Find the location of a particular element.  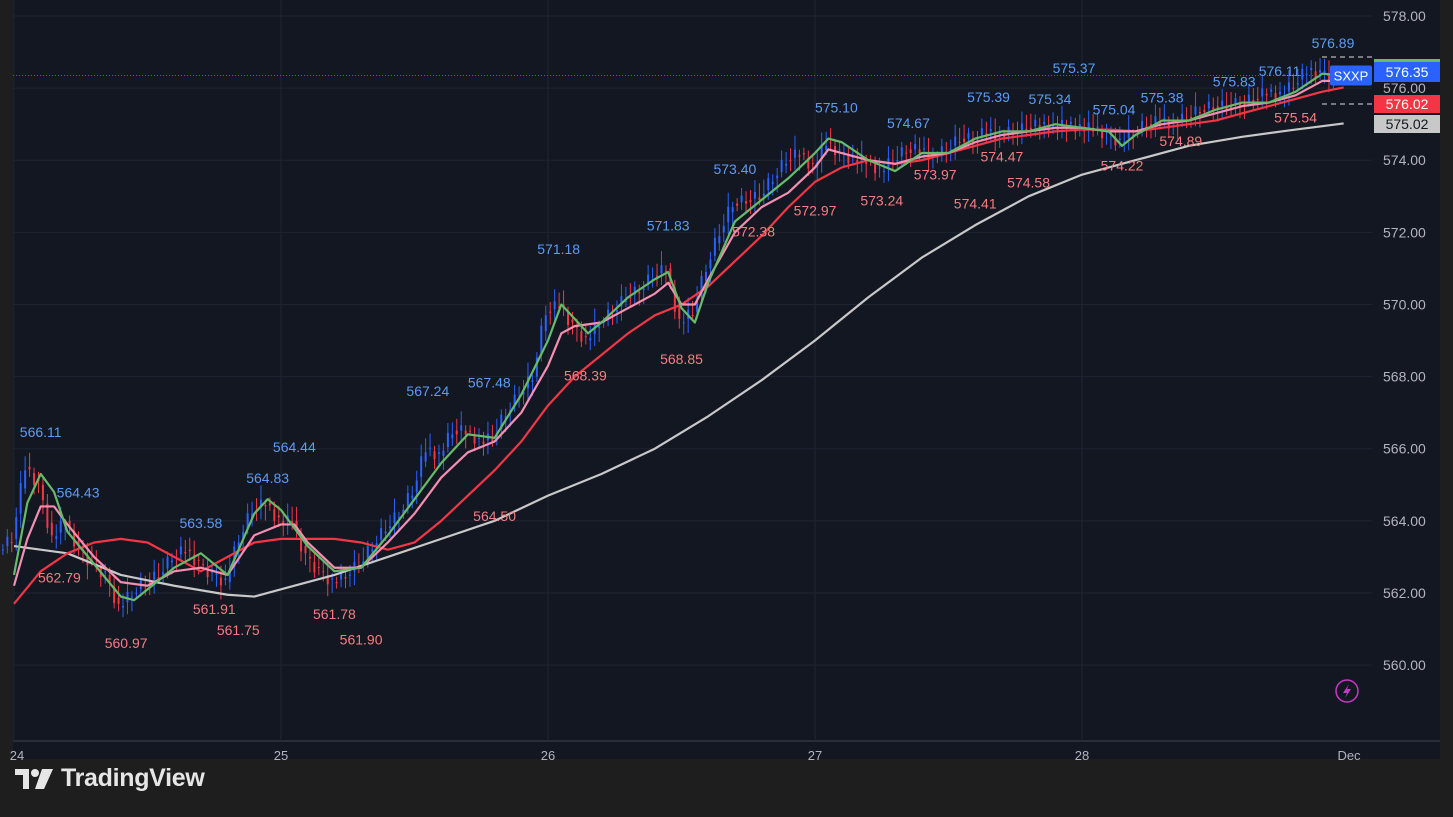

low-label: 568.39 is located at coordinates (585, 376).